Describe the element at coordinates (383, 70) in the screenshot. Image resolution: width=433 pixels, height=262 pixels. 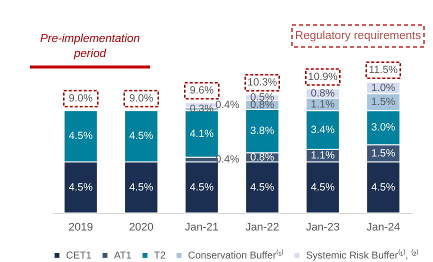
I see `total-label: 11.5%` at that location.